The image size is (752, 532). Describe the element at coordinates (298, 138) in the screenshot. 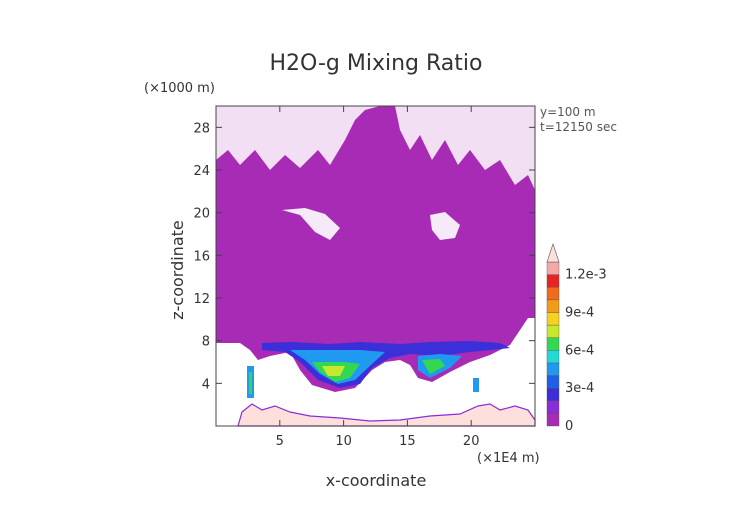

I see `upper-dry-left` at that location.